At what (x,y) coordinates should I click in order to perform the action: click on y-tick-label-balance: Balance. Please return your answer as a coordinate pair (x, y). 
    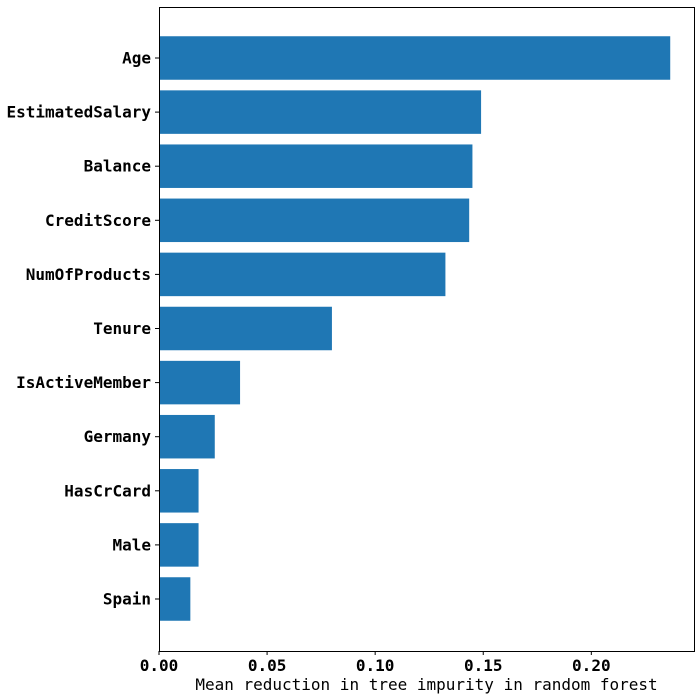
    Looking at the image, I should click on (117, 166).